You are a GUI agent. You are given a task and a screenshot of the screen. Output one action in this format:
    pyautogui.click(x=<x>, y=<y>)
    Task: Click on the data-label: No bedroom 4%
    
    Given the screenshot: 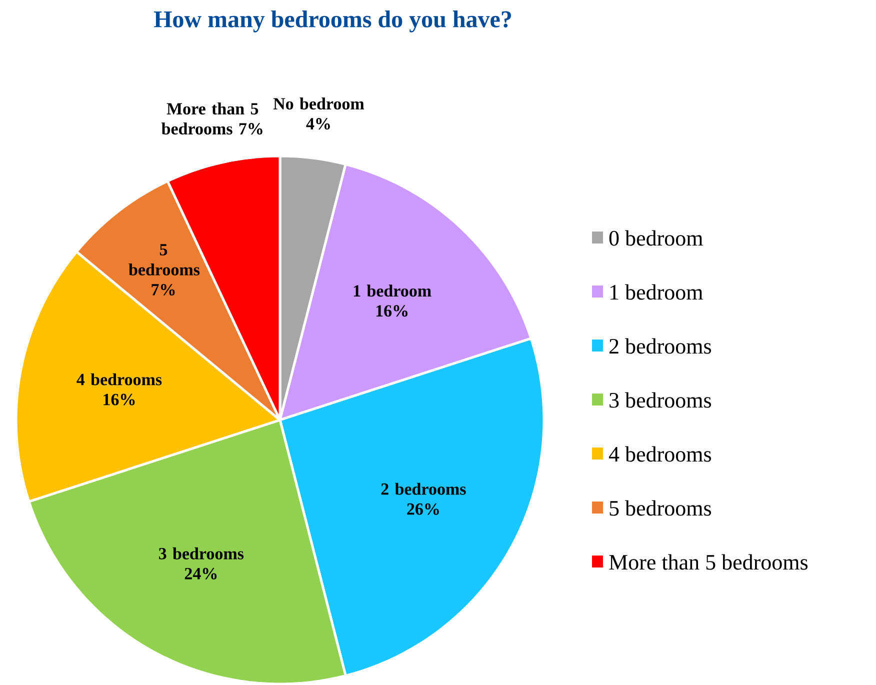 What is the action you would take?
    pyautogui.click(x=318, y=113)
    